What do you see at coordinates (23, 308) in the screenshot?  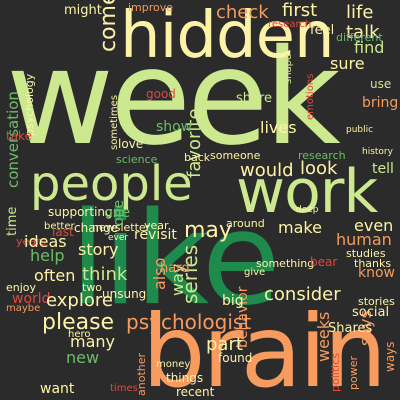 I see `word-maybe: maybe` at bounding box center [23, 308].